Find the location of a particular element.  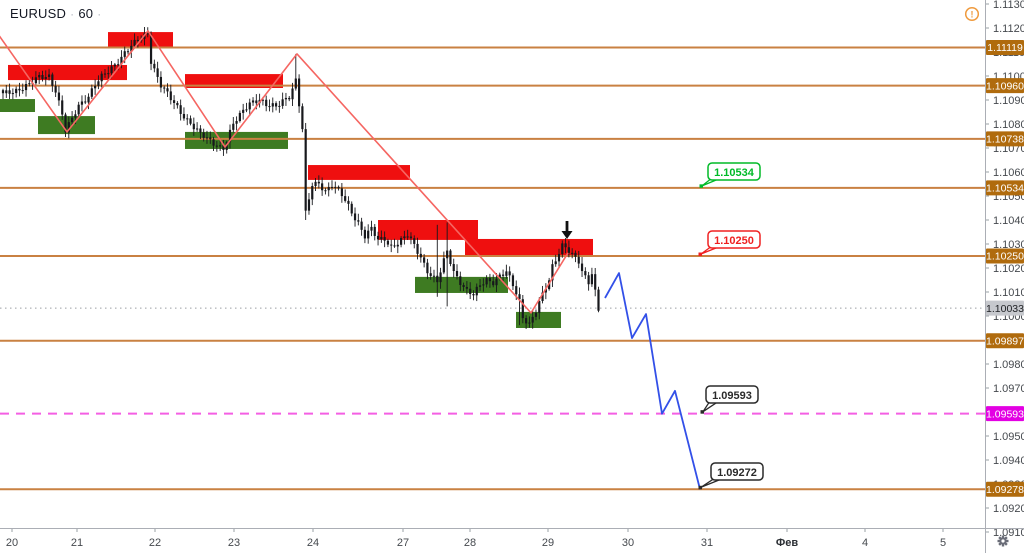

symbol-name: EURUSD is located at coordinates (38, 13).